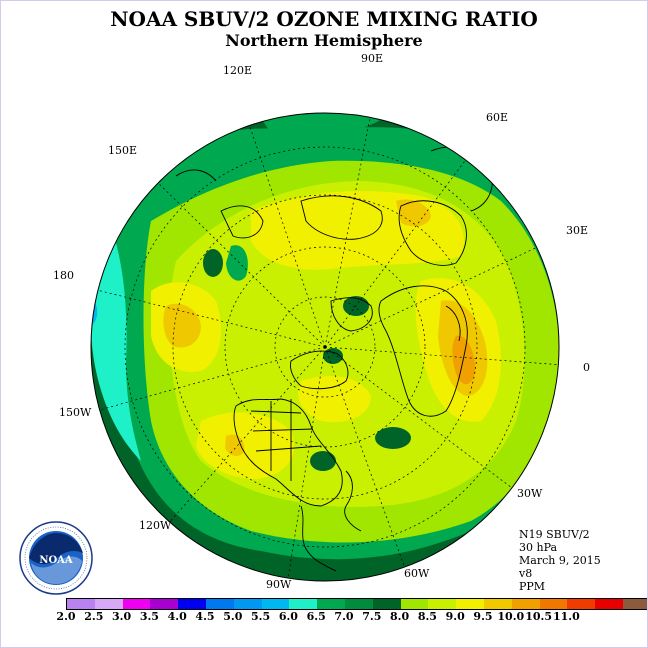  What do you see at coordinates (94, 616) in the screenshot?
I see `colorbar-tick-label: 2.5` at bounding box center [94, 616].